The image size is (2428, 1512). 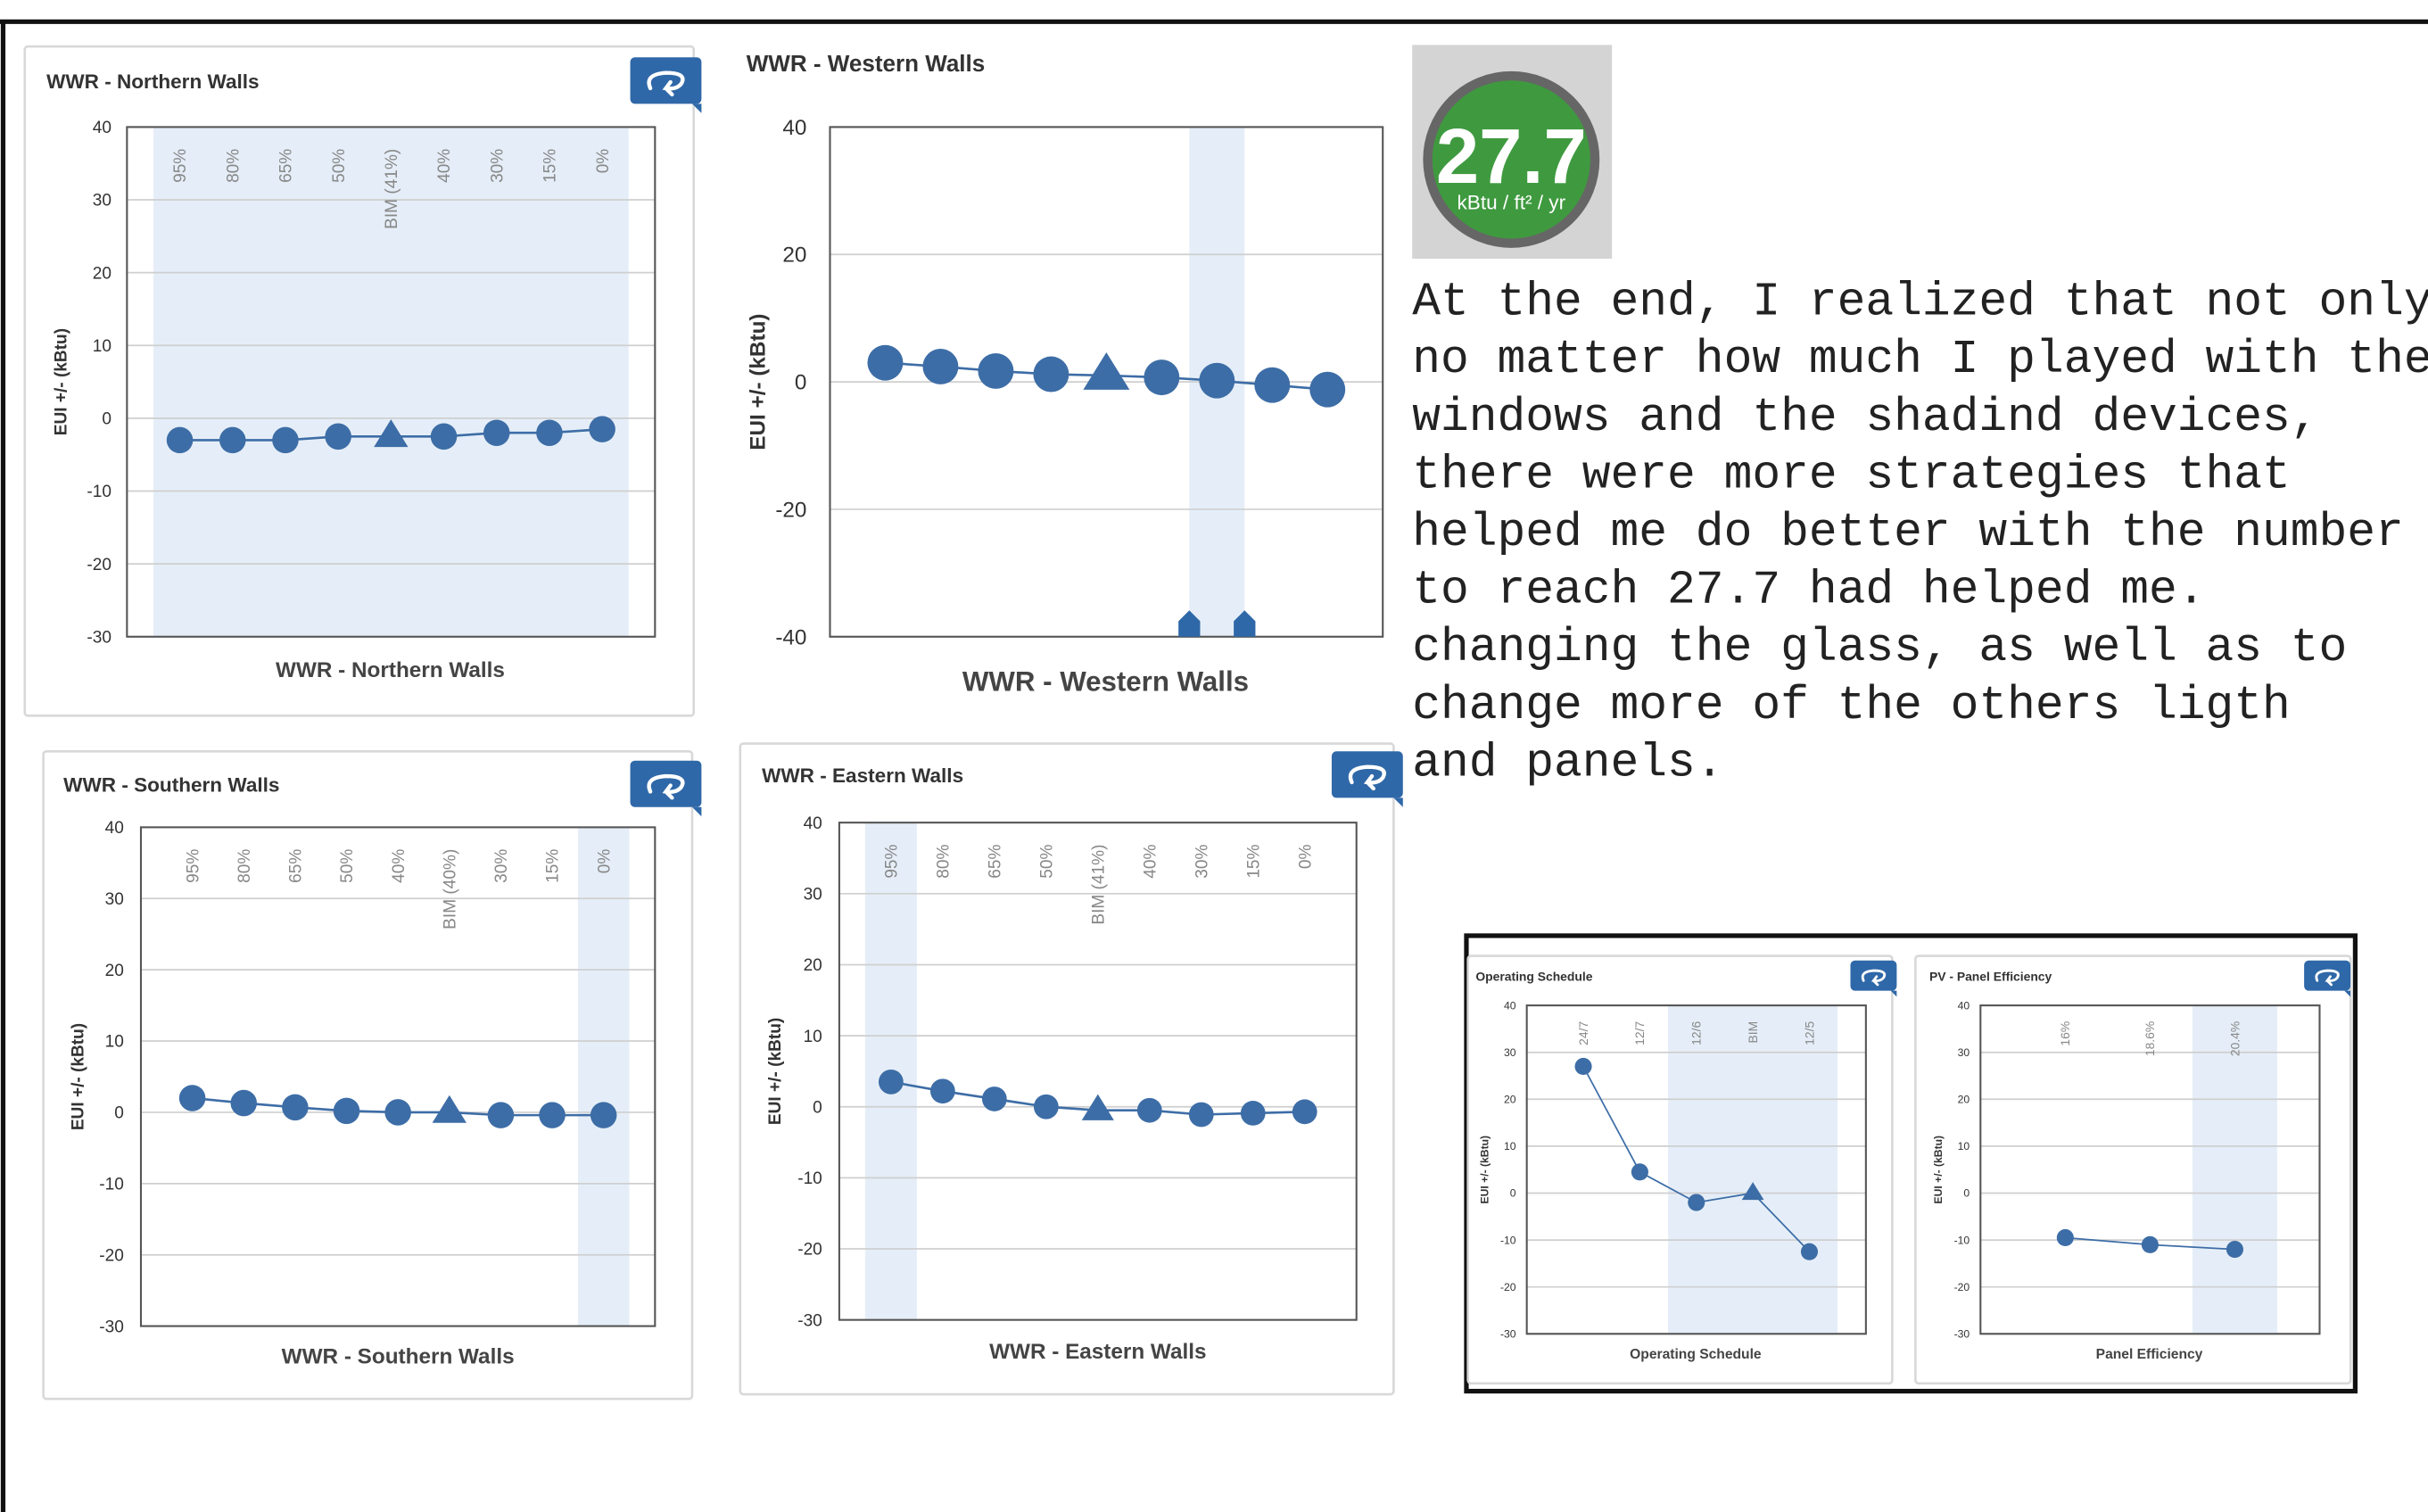 I want to click on category-label: 12/7, so click(x=1639, y=1033).